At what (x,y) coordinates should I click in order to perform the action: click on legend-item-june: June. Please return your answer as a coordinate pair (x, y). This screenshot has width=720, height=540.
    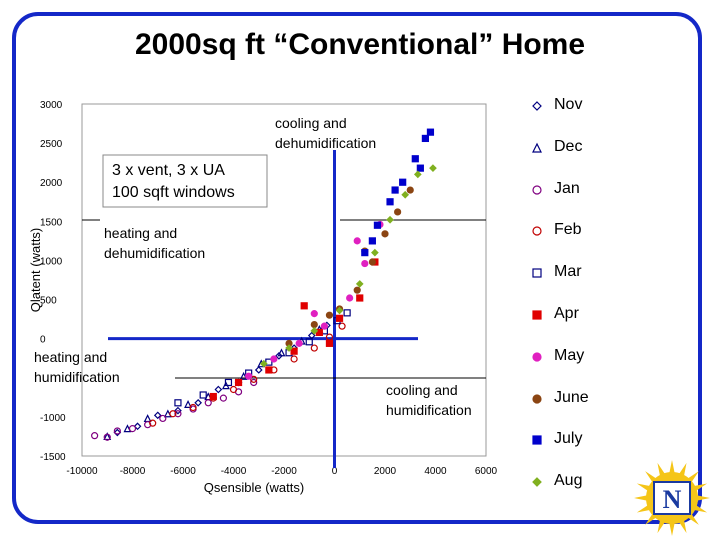
    Looking at the image, I should click on (570, 399).